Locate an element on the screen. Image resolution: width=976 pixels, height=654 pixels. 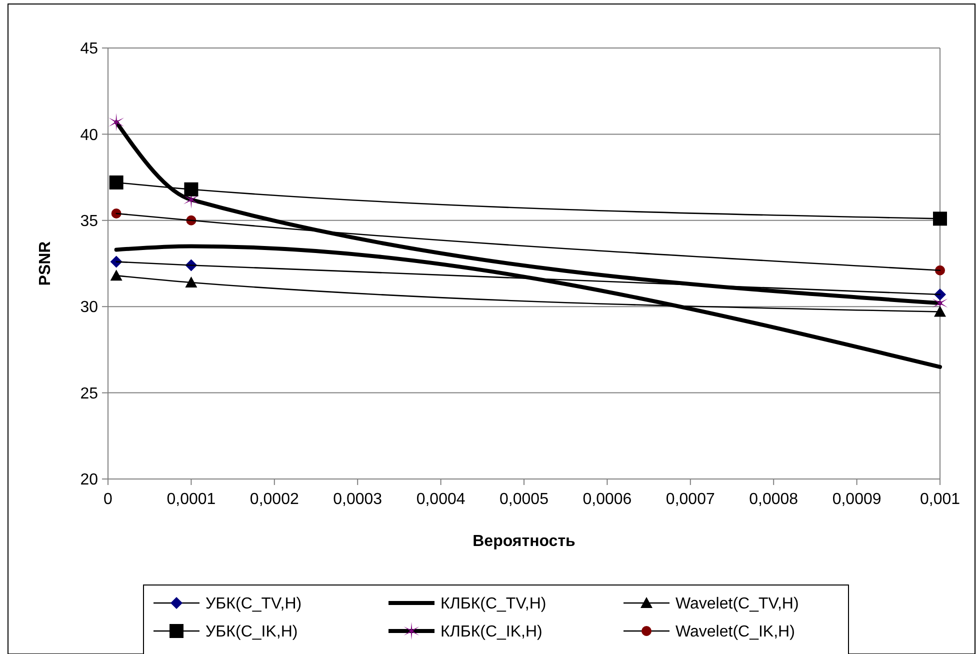
legend-label: КЛБК(C_IK,H) is located at coordinates (491, 632).